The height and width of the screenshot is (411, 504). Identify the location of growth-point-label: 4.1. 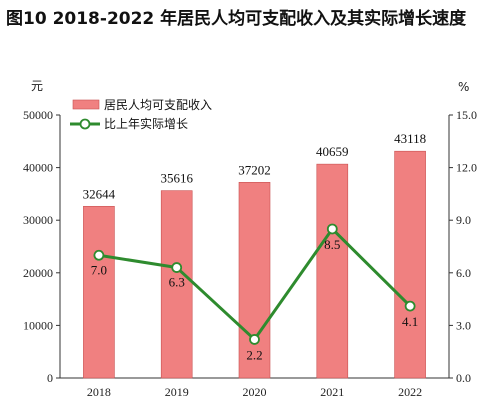
(410, 321).